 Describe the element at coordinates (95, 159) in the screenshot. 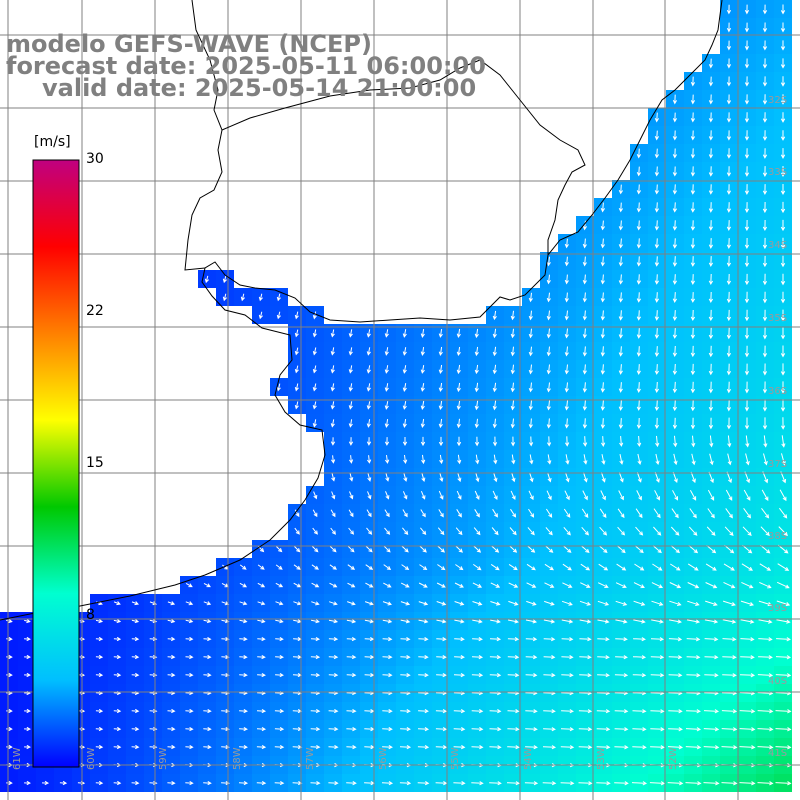

I see `colorbar-tick-30: 30` at that location.